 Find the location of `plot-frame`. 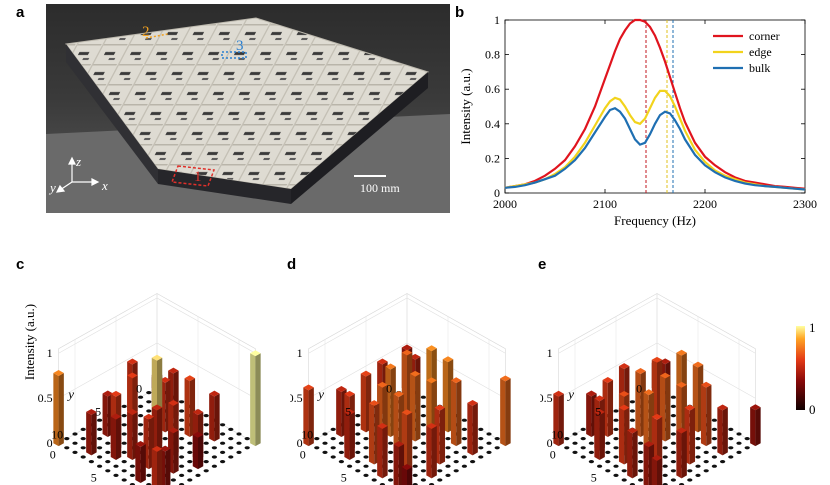

plot-frame is located at coordinates (655, 106).